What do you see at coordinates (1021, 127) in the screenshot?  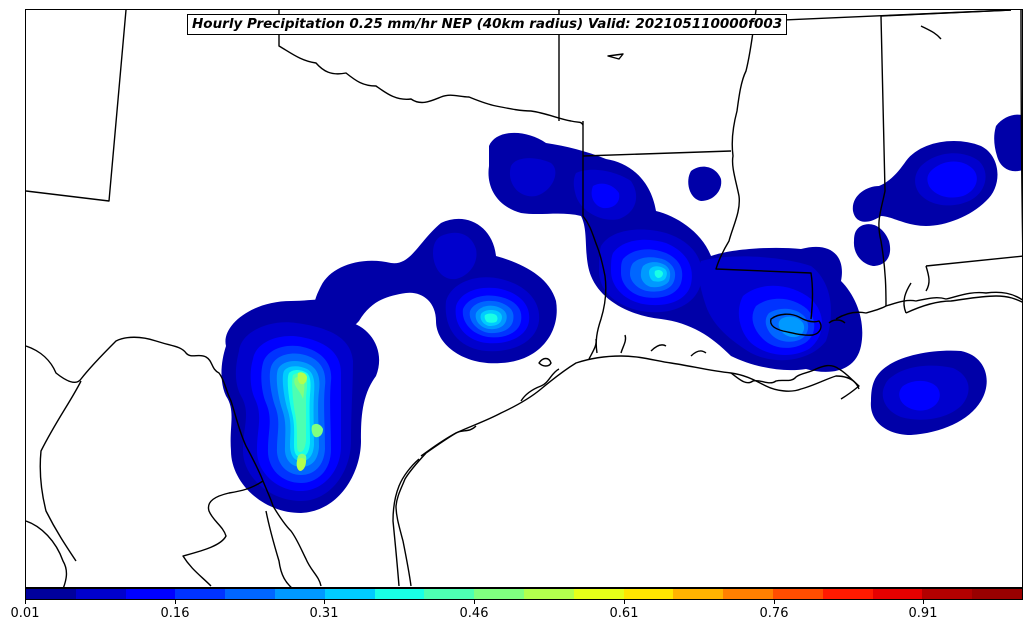 I see `state-line-al-ga` at bounding box center [1021, 127].